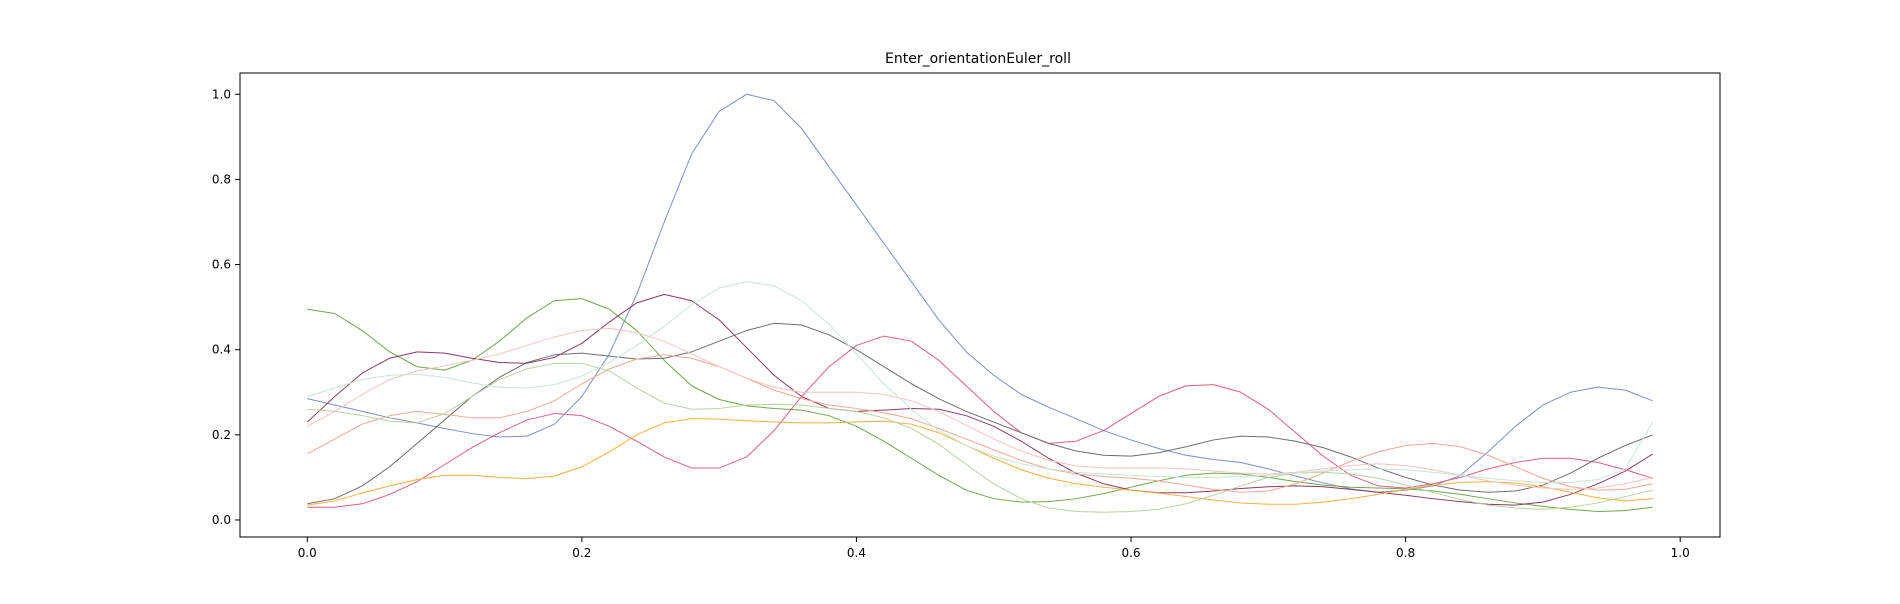 The width and height of the screenshot is (1900, 604). What do you see at coordinates (1405, 553) in the screenshot?
I see `x-tick-label: 0.8` at bounding box center [1405, 553].